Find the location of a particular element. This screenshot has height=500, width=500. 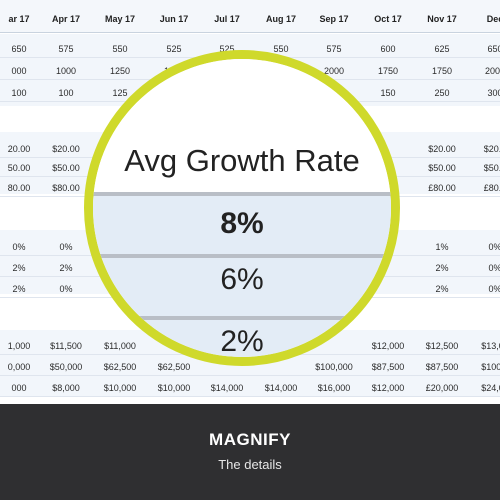

lens-value-3: 2% is located at coordinates (242, 341).